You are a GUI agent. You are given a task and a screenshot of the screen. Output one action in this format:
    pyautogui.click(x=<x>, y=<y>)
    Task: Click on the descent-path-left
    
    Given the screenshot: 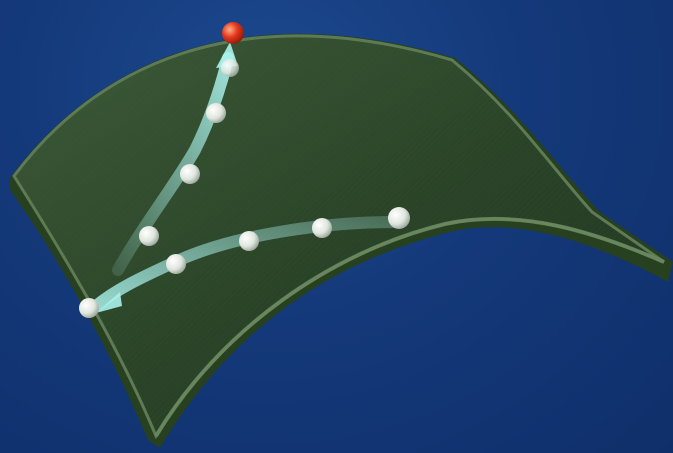 What is the action you would take?
    pyautogui.click(x=246, y=264)
    